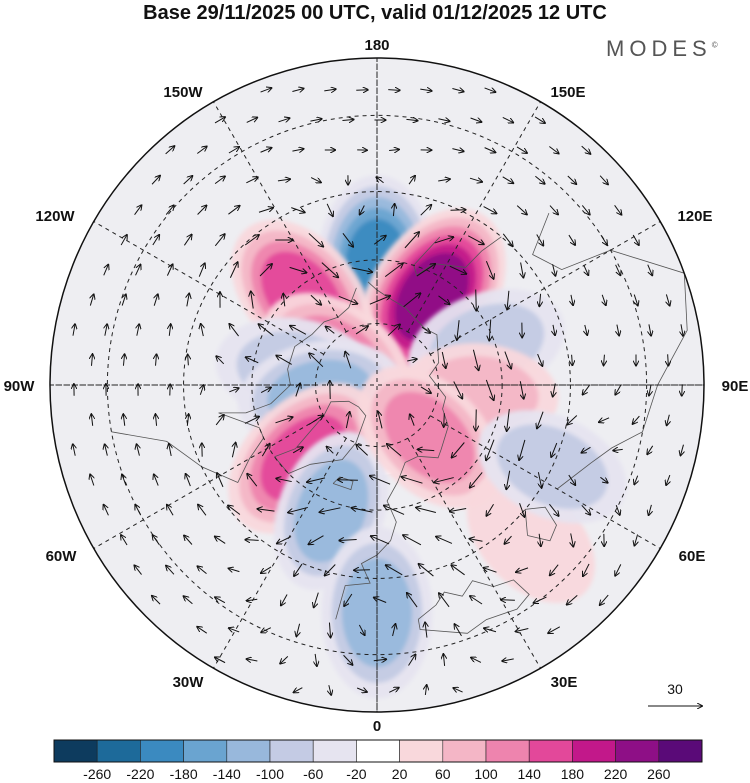  I want to click on colorbar-tick-label: -140, so click(227, 774).